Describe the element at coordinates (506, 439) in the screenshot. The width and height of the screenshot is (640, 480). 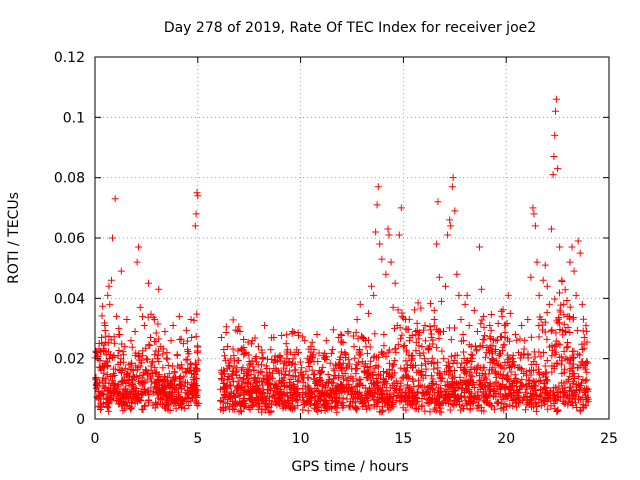
I see `x-tick-label: 20` at that location.